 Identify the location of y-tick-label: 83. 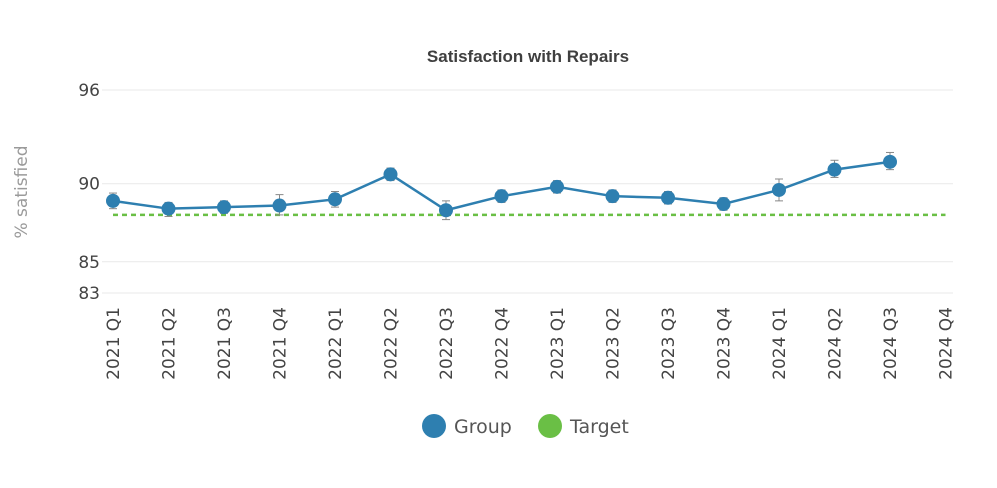
(89, 294).